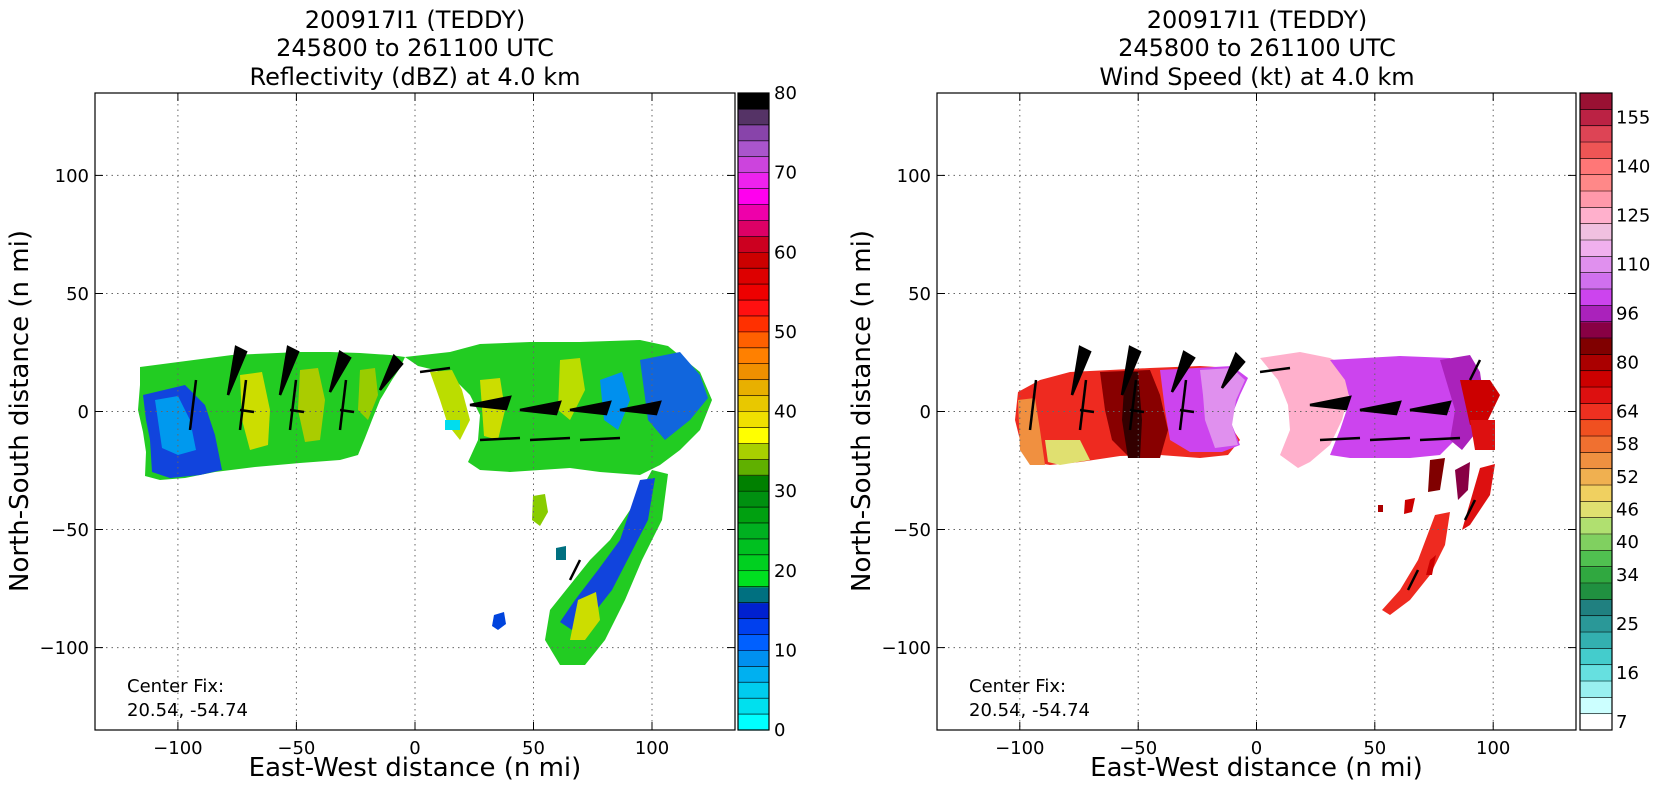  I want to click on colorbar-tick-label: 80, so click(1627, 363).